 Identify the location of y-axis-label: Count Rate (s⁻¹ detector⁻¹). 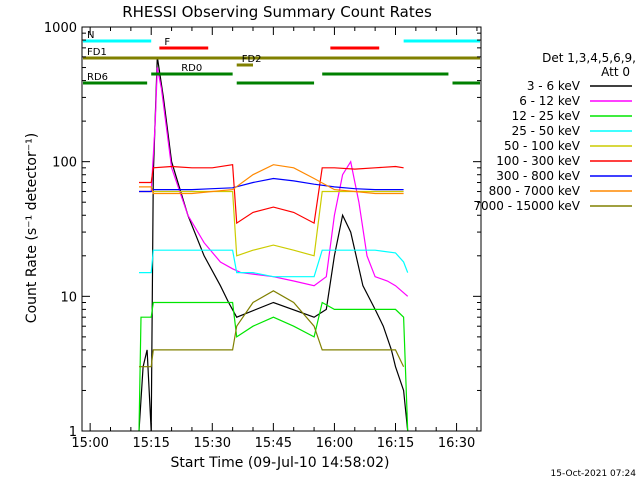
(32, 228).